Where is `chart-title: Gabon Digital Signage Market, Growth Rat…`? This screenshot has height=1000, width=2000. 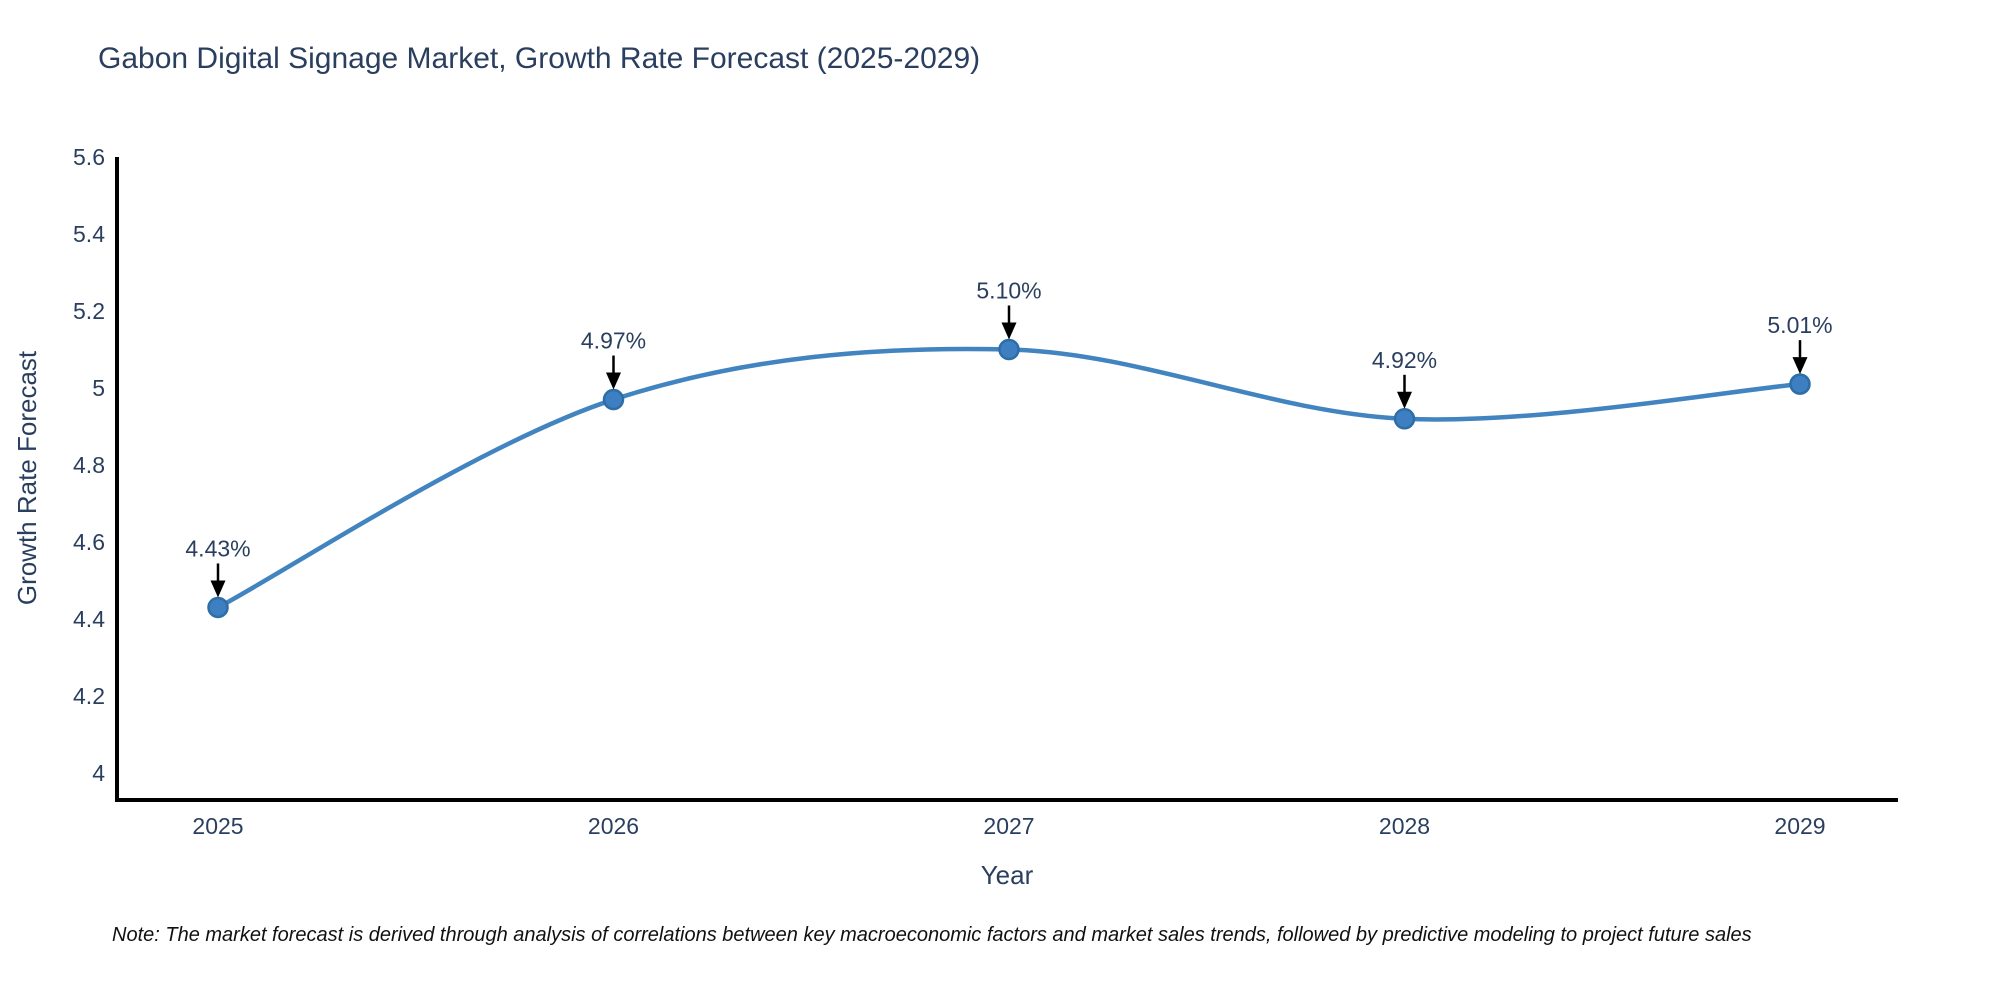
chart-title: Gabon Digital Signage Market, Growth Rat… is located at coordinates (539, 58).